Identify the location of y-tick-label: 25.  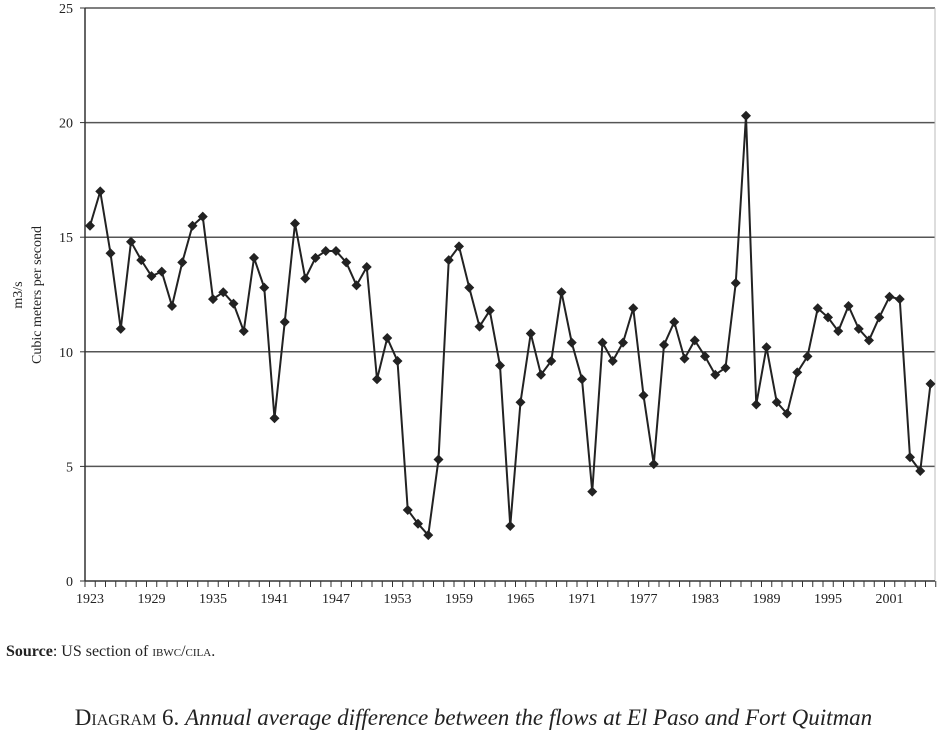
(66, 9).